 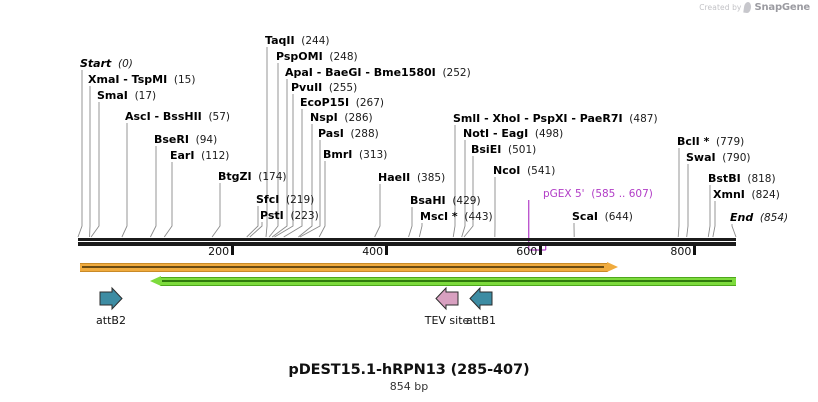 I want to click on enzyme-name: SmlI - XhoI - PspXI - PaeR7I, so click(x=538, y=118).